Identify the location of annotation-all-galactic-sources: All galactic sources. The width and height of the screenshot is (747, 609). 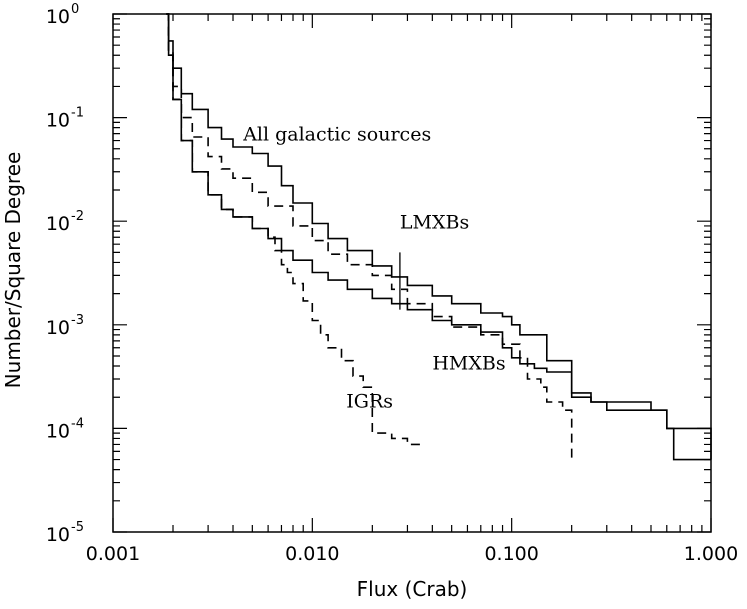
(336, 135).